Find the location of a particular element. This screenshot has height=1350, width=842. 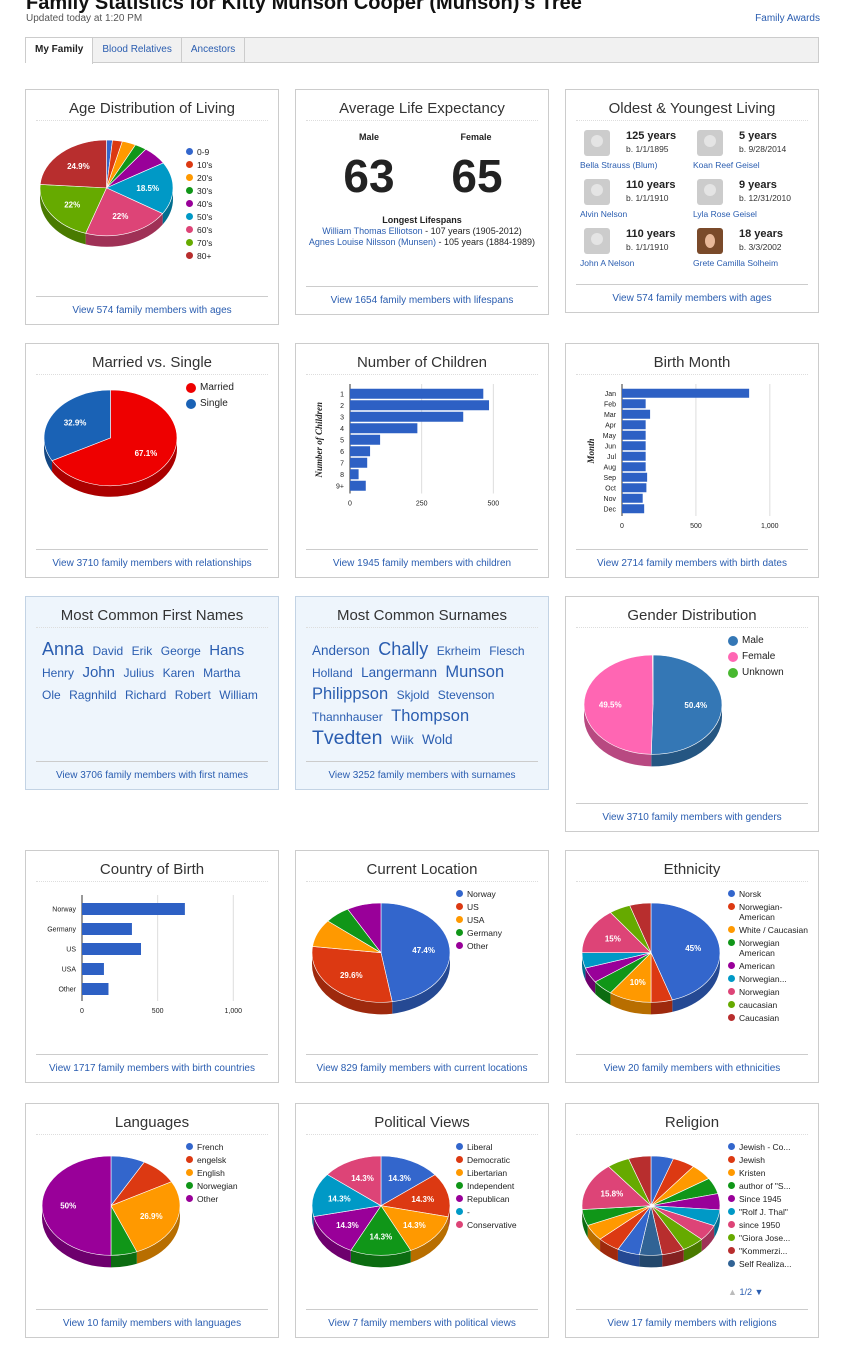

bar-germany is located at coordinates (107, 929).